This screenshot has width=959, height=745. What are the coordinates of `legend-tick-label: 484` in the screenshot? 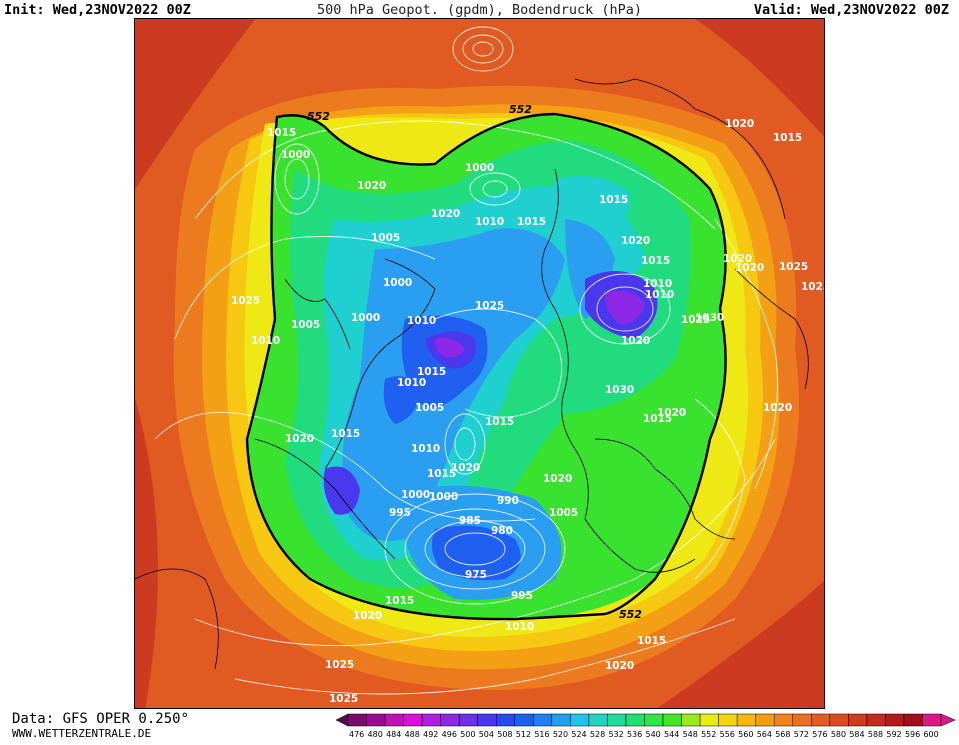 It's located at (393, 734).